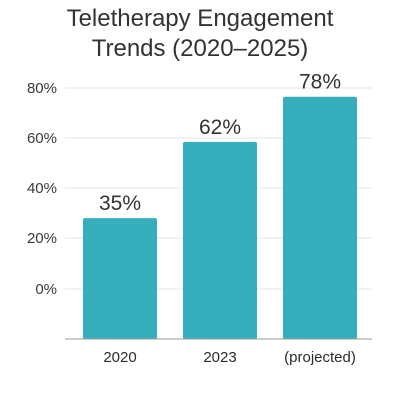 The height and width of the screenshot is (400, 400). What do you see at coordinates (220, 127) in the screenshot?
I see `bar-value-label: 62%` at bounding box center [220, 127].